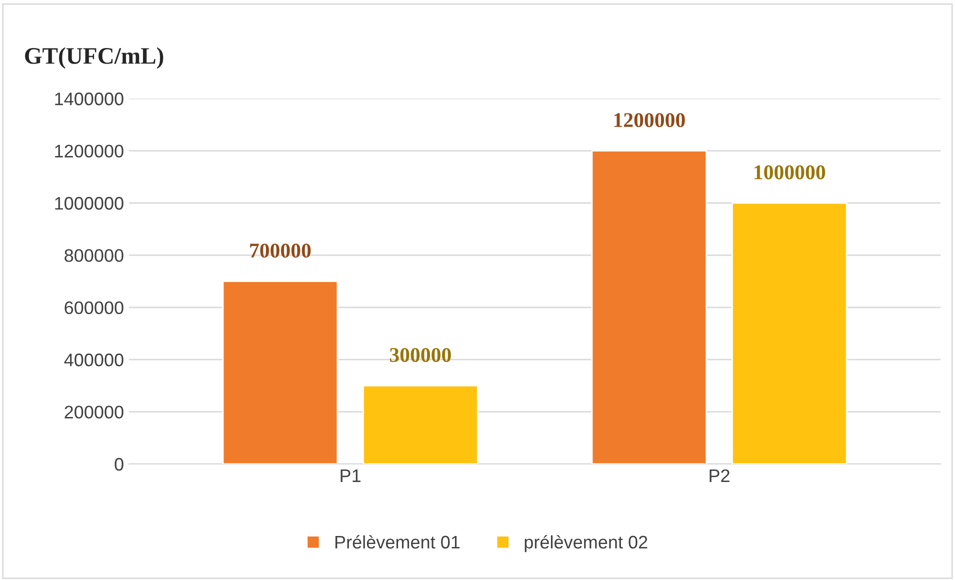 This screenshot has width=955, height=580. What do you see at coordinates (89, 99) in the screenshot?
I see `y-tick-label: 1400000` at bounding box center [89, 99].